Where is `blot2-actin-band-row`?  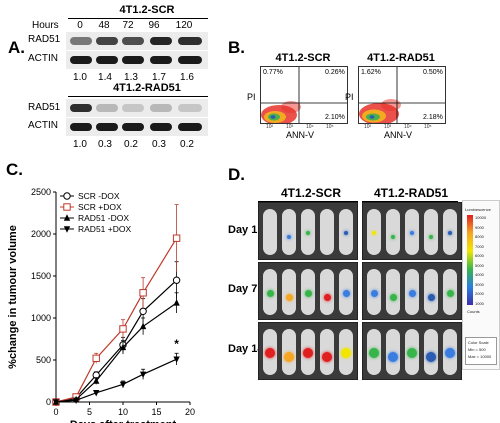
blot2-actin-band-row is located at coordinates (137, 127).